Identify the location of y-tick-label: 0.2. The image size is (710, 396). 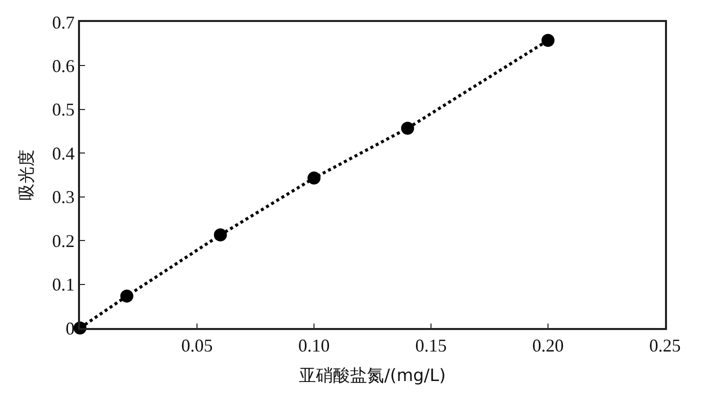
(63, 240).